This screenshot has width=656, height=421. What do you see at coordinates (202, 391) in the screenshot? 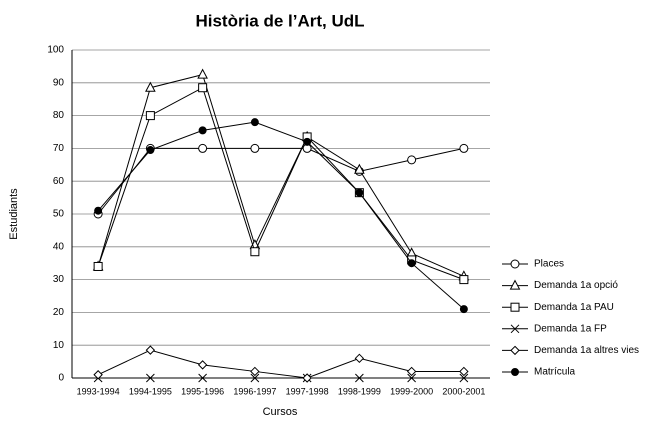
I see `x-tick-label: 1995-1996` at bounding box center [202, 391].